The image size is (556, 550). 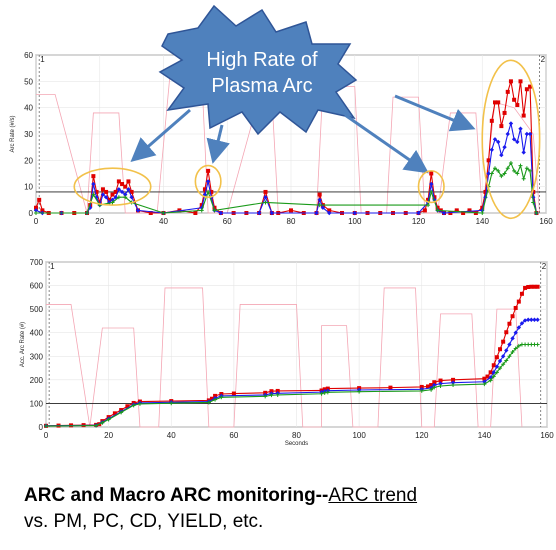 I want to click on y-tick-label: 200, so click(x=37, y=380).